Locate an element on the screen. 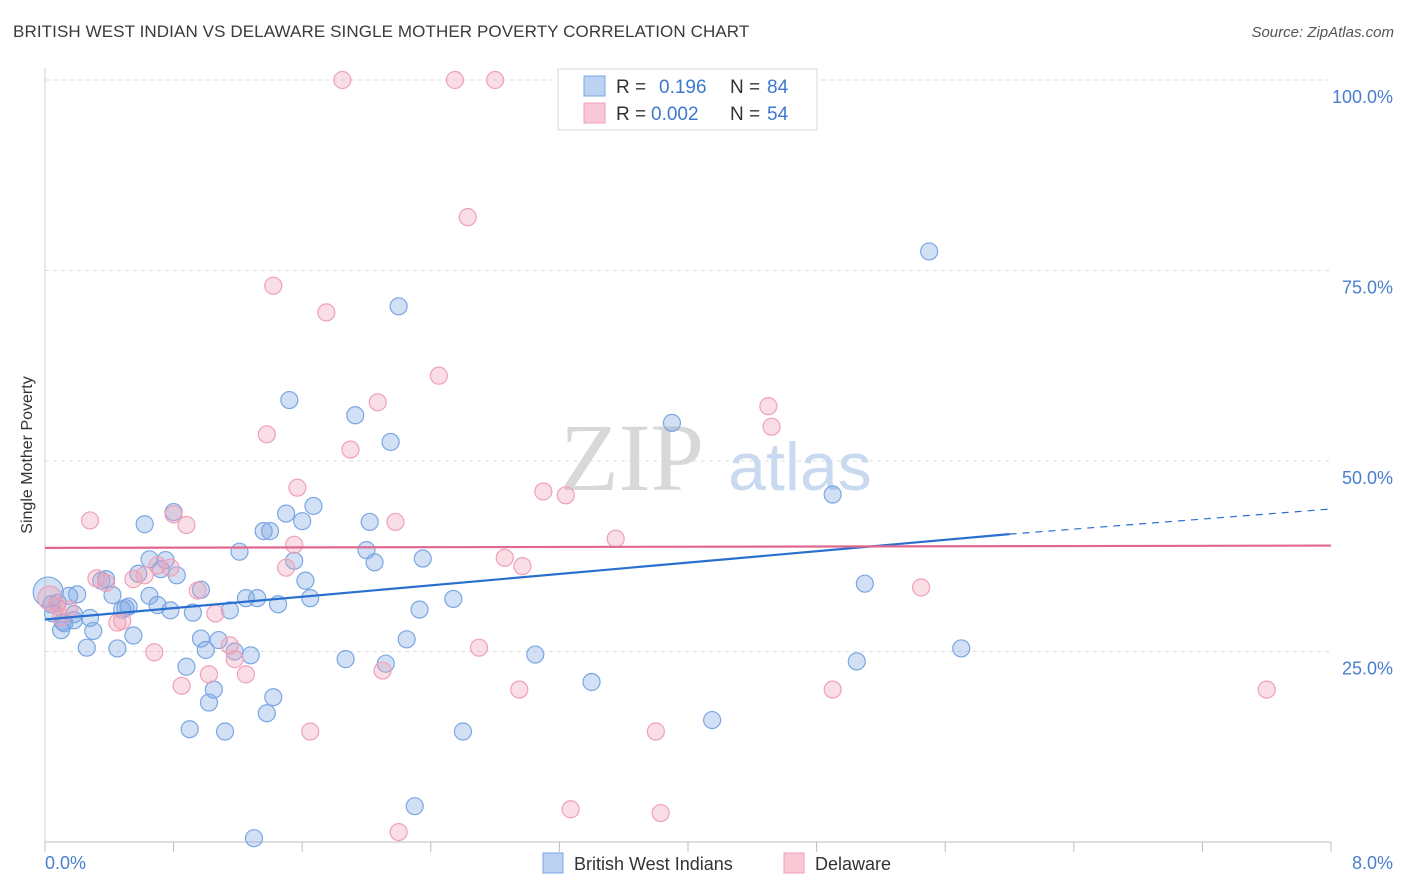  x-tick-label: 8.0% is located at coordinates (1372, 863).